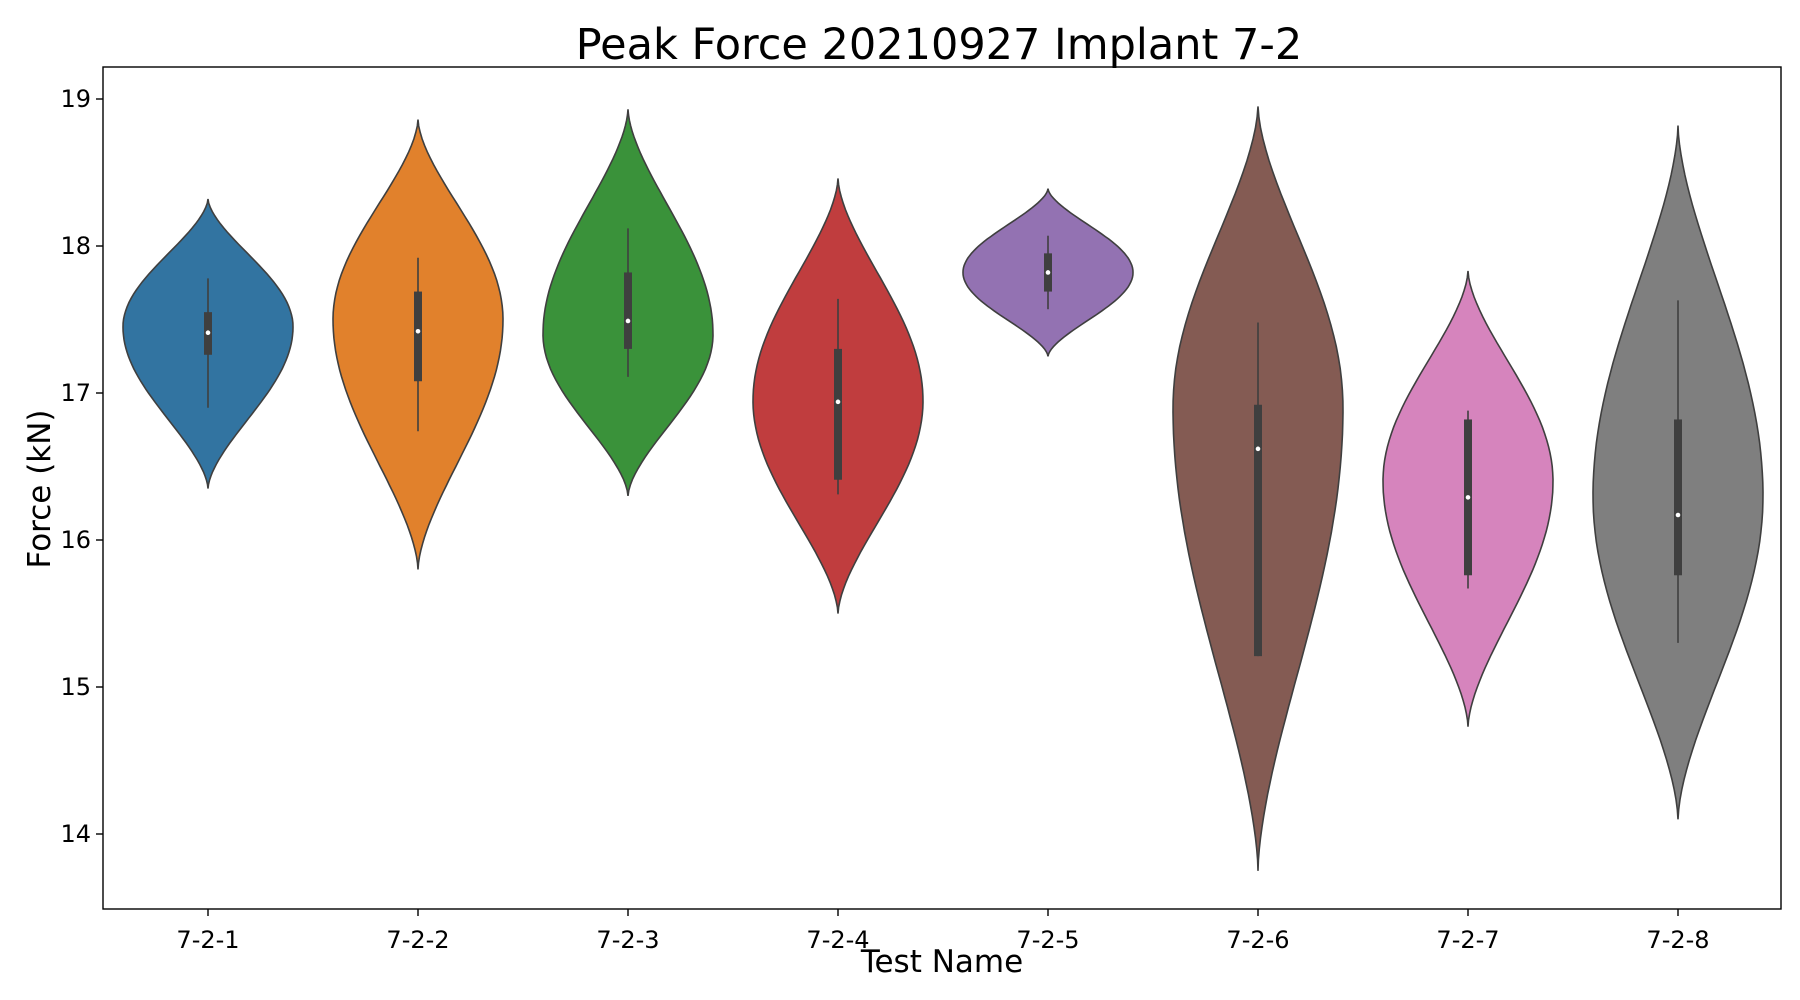 This screenshot has height=1000, width=1800. Describe the element at coordinates (941, 962) in the screenshot. I see `x-axis-label: Test Name` at that location.